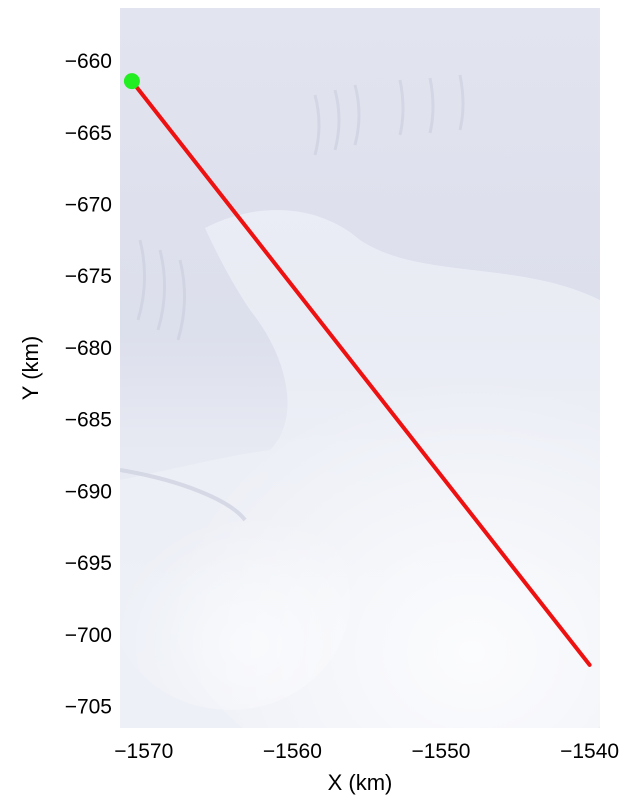  Describe the element at coordinates (88, 384) in the screenshot. I see `y-axis-ticks: −660 −665 −670 −675 −680 −685 −690 −695 −700 −705` at that location.